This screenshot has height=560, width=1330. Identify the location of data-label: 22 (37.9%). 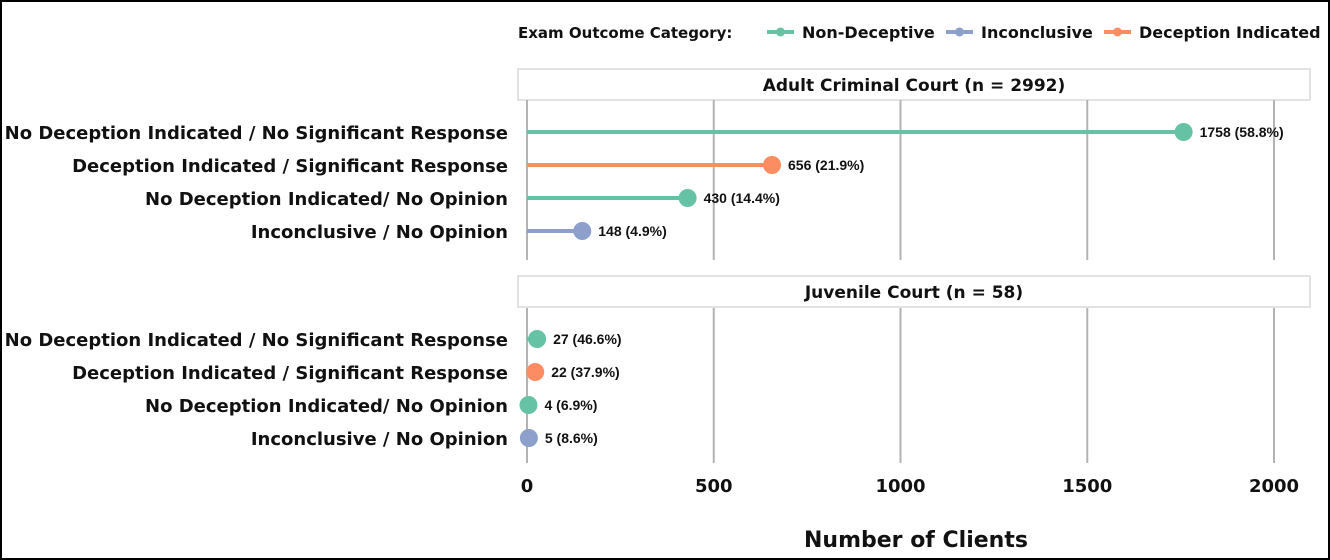
(585, 372).